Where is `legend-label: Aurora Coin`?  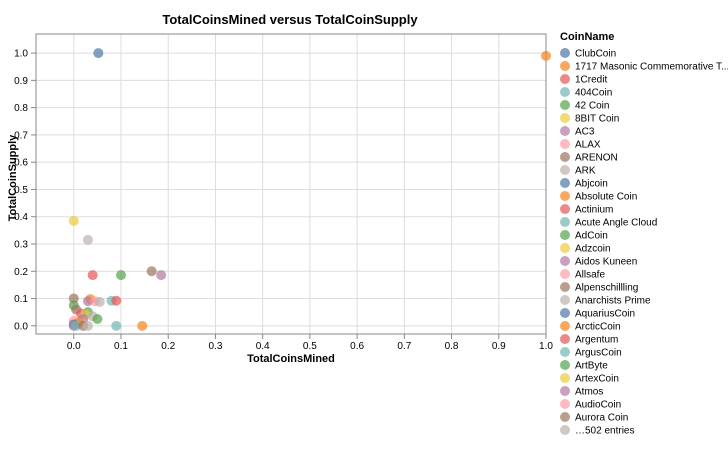
legend-label: Aurora Coin is located at coordinates (601, 418).